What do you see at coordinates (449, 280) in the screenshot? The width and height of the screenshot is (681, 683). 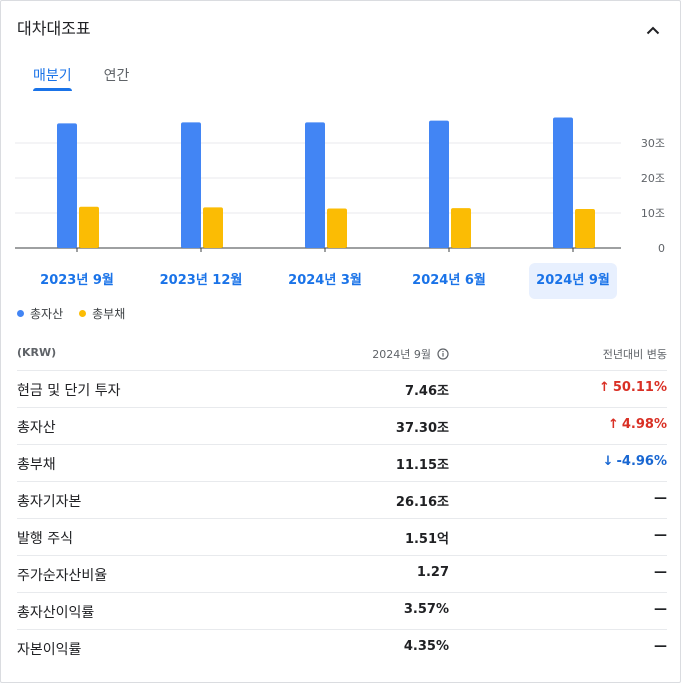 I see `period-button: 2024년 6월` at bounding box center [449, 280].